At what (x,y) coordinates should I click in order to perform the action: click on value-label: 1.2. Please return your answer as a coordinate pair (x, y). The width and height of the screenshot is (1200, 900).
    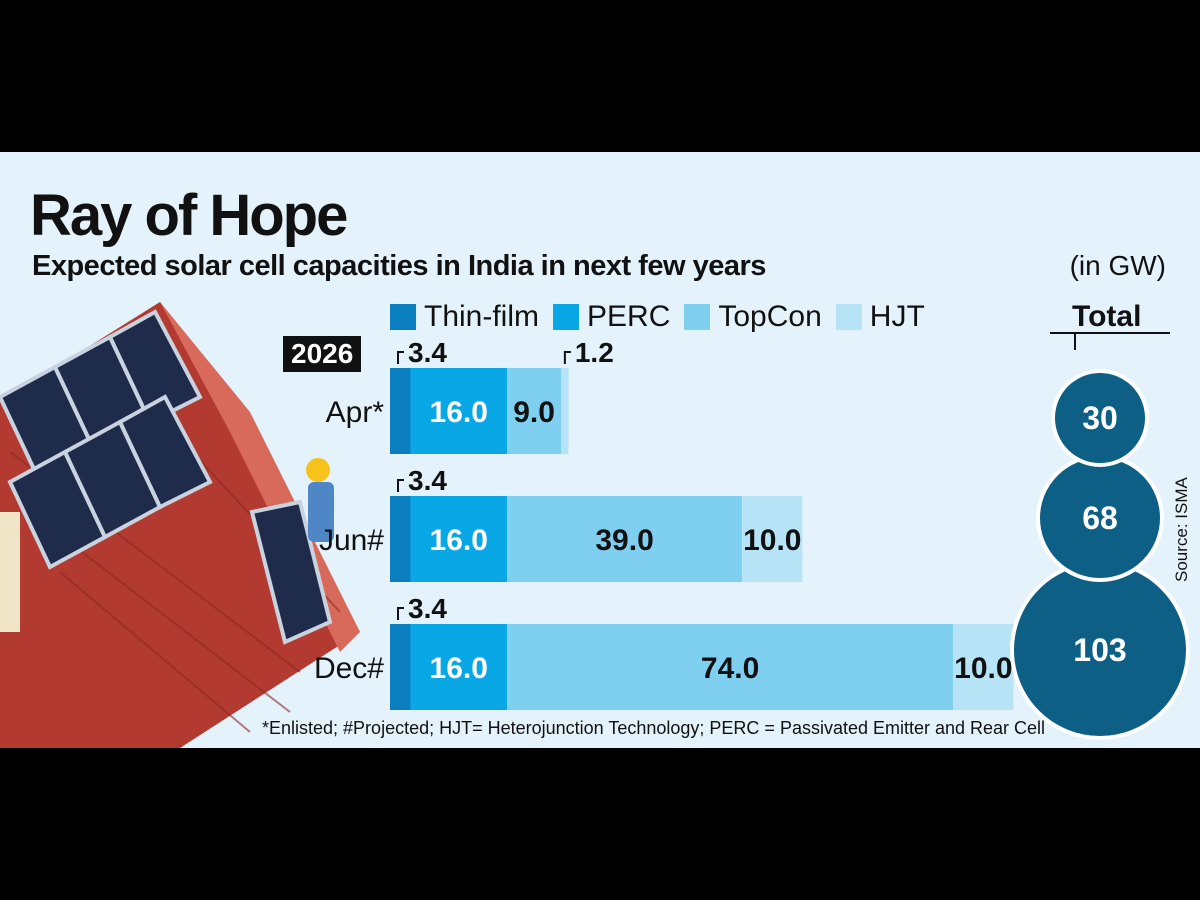
    Looking at the image, I should click on (594, 352).